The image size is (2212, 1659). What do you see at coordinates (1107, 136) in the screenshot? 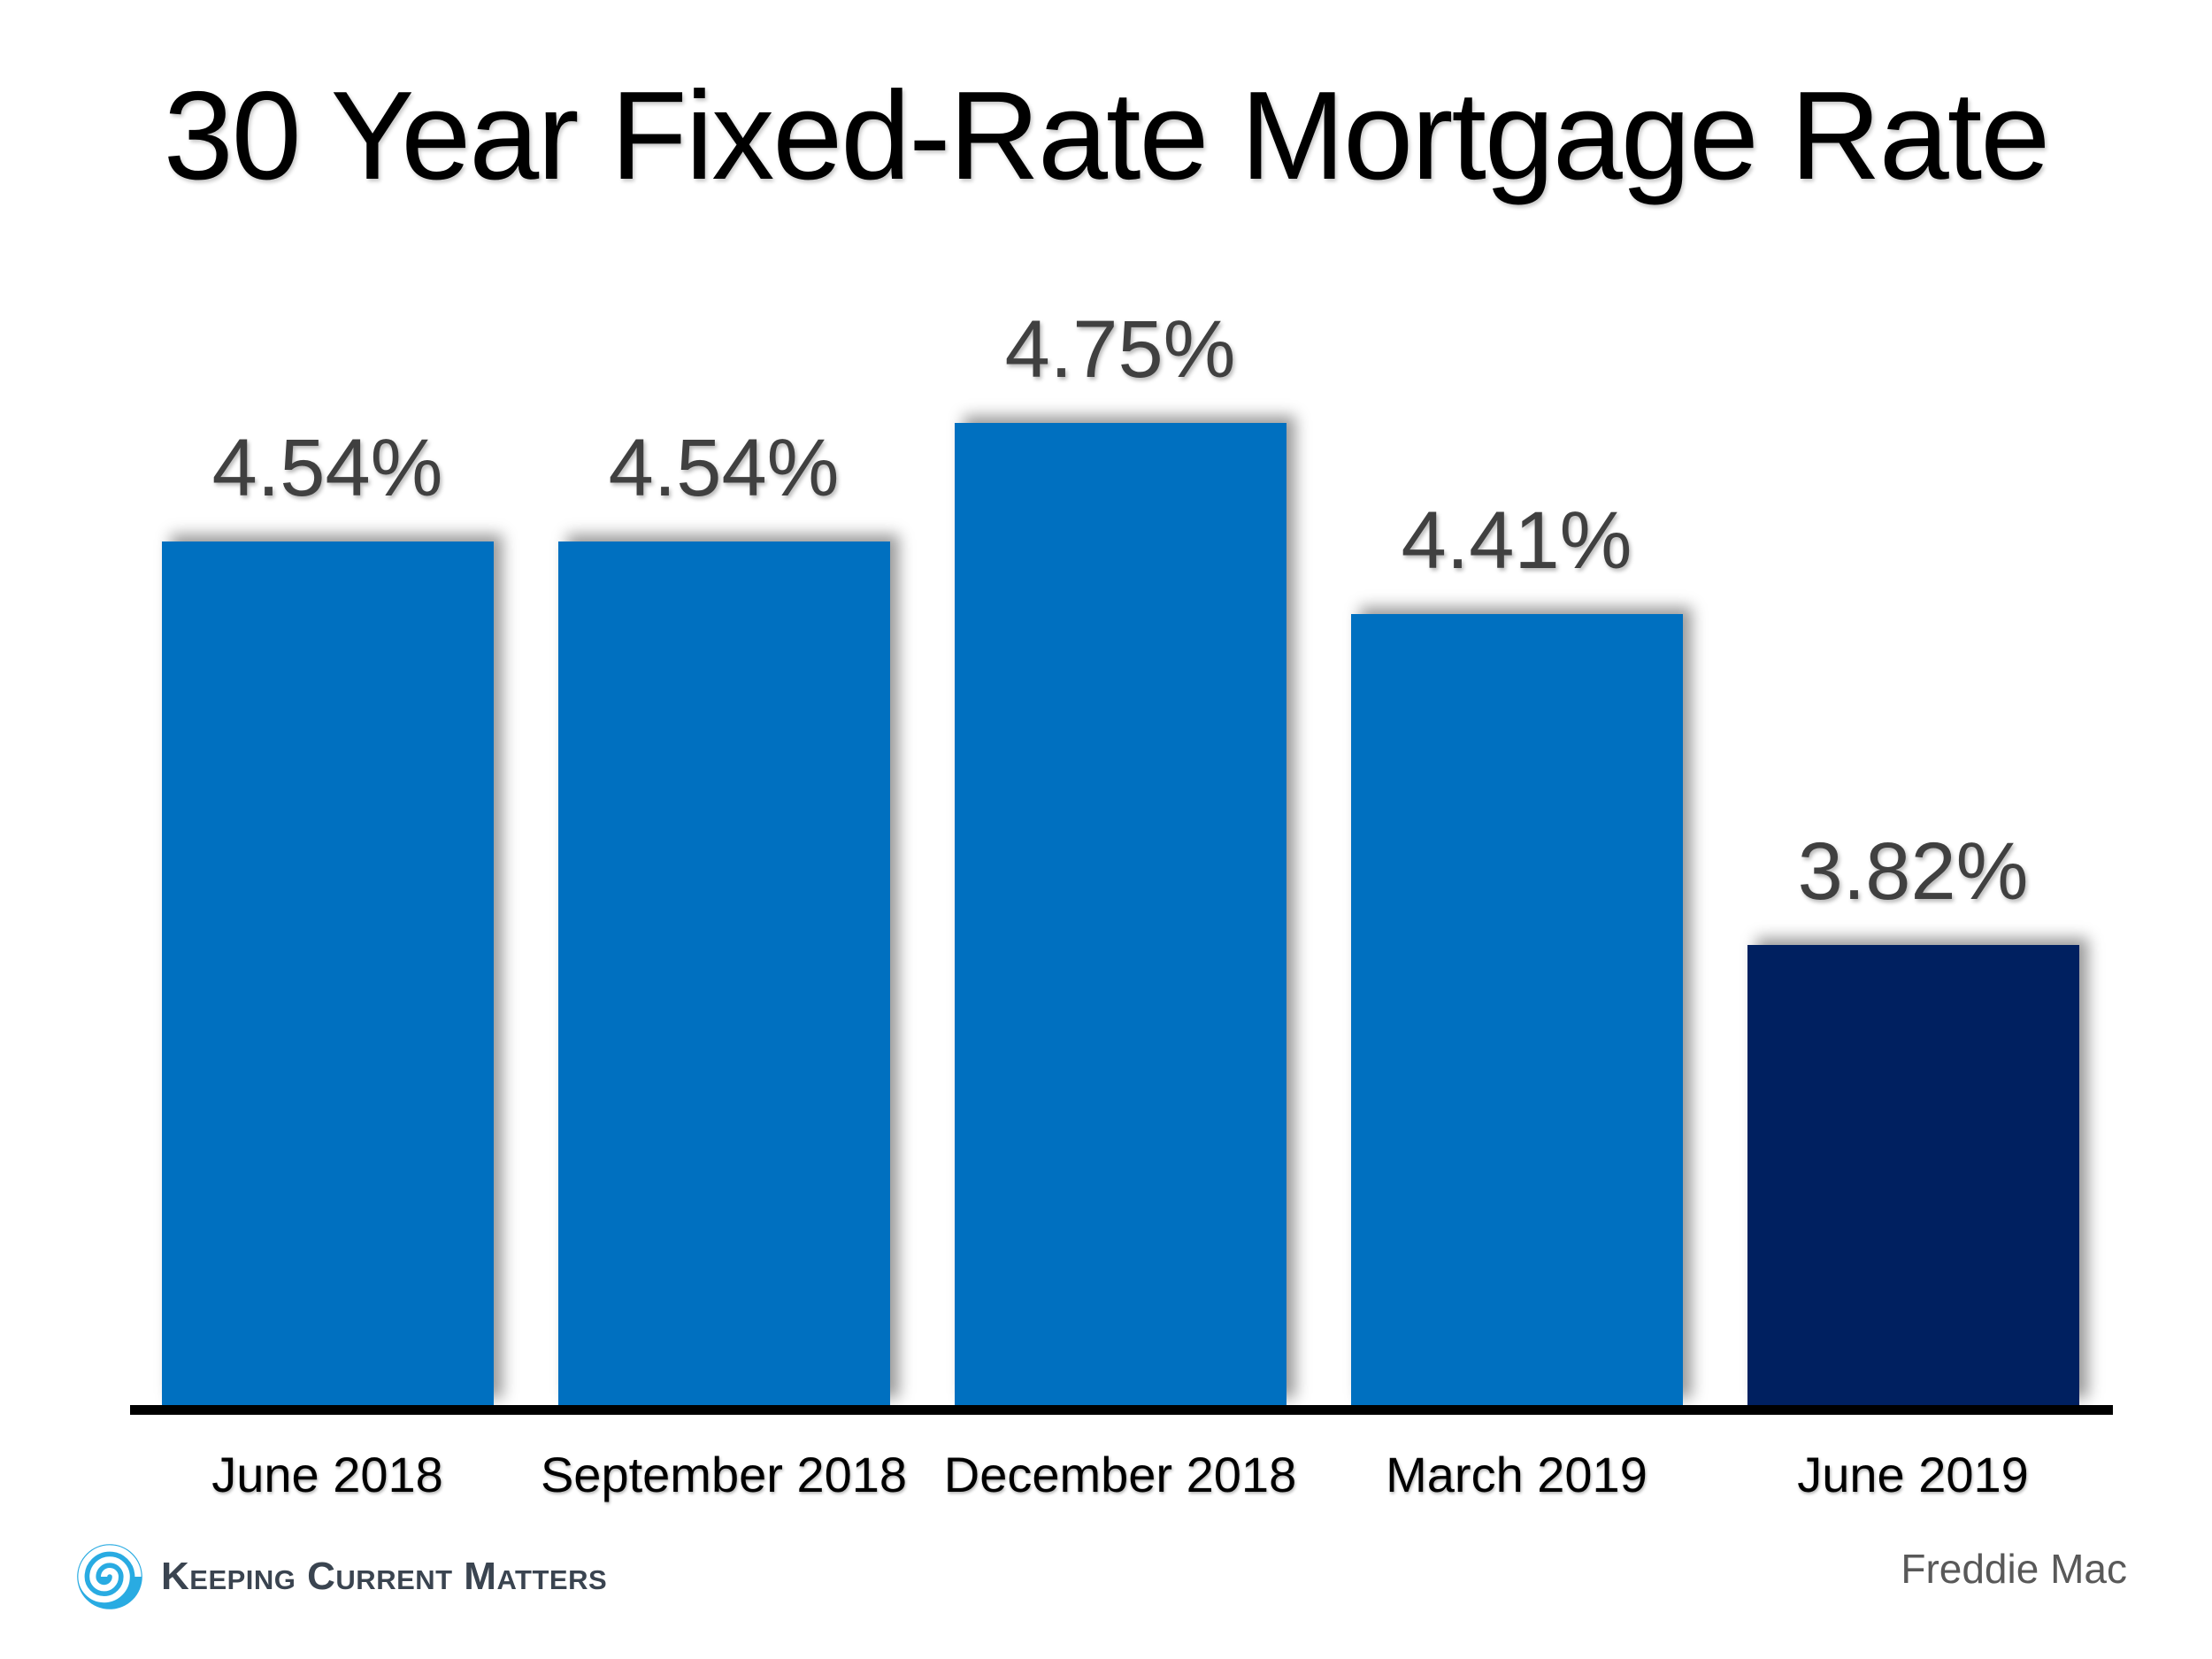
I see `chart-title: 30 Year Fixed-Rate Mortgage Rate` at bounding box center [1107, 136].